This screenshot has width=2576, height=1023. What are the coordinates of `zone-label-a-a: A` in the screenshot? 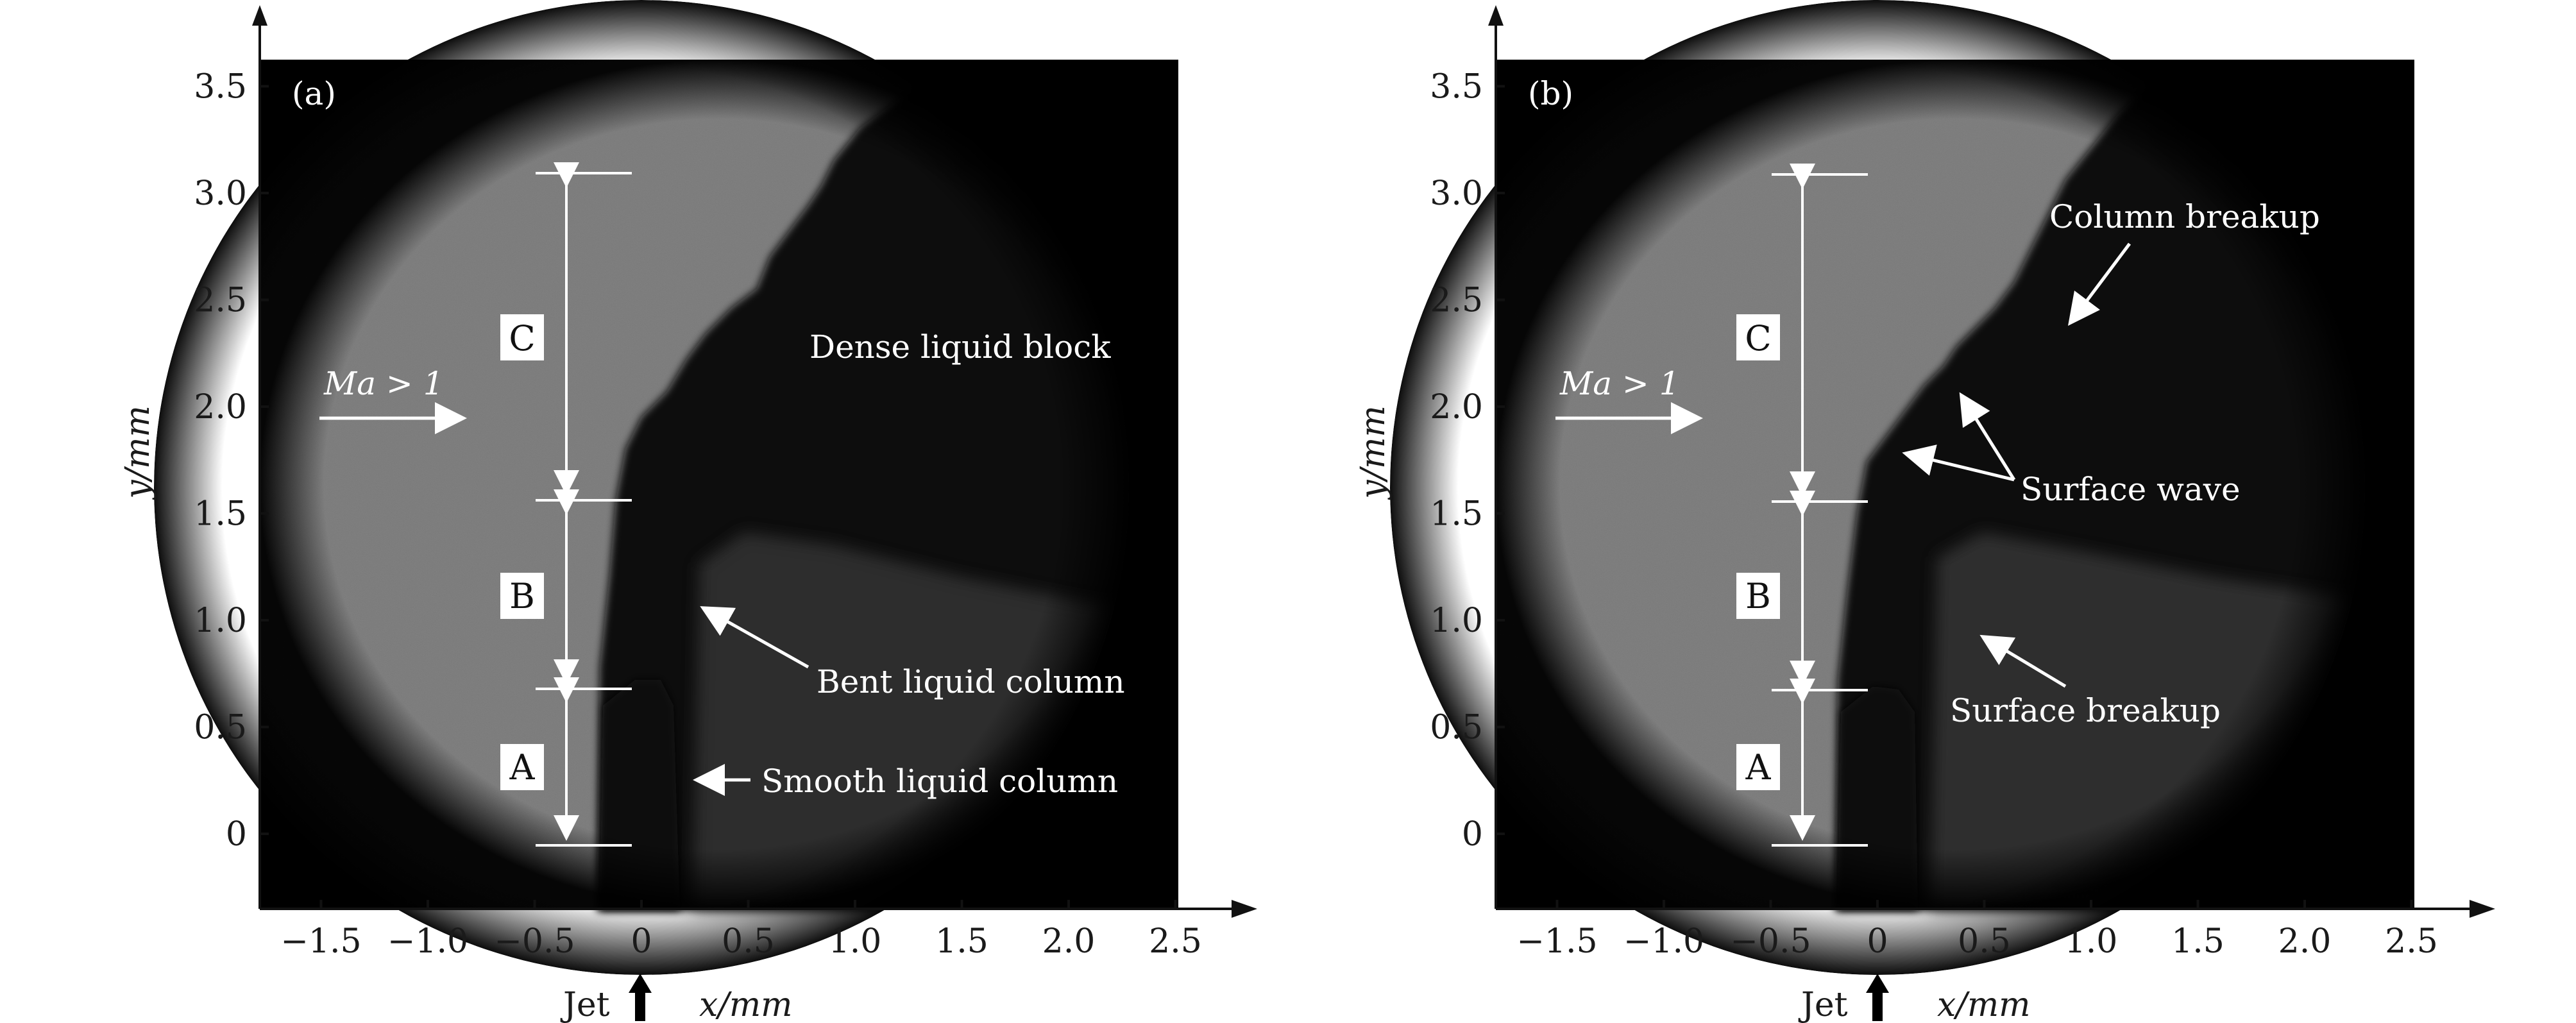 It's located at (522, 767).